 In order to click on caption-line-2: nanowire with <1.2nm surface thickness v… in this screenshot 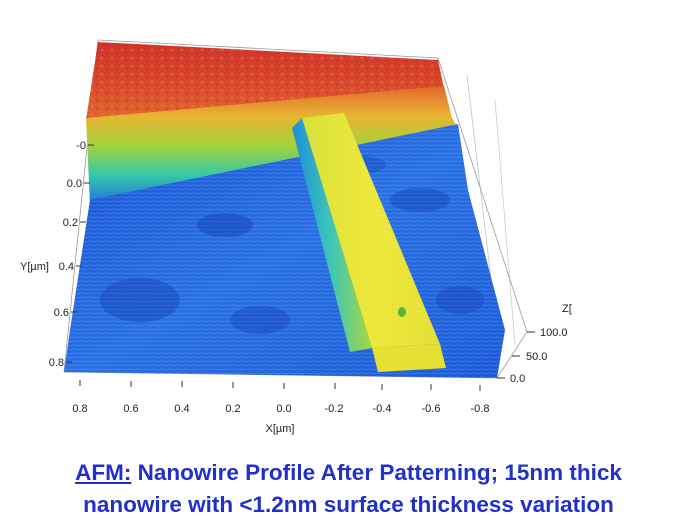, I will do `click(348, 504)`.